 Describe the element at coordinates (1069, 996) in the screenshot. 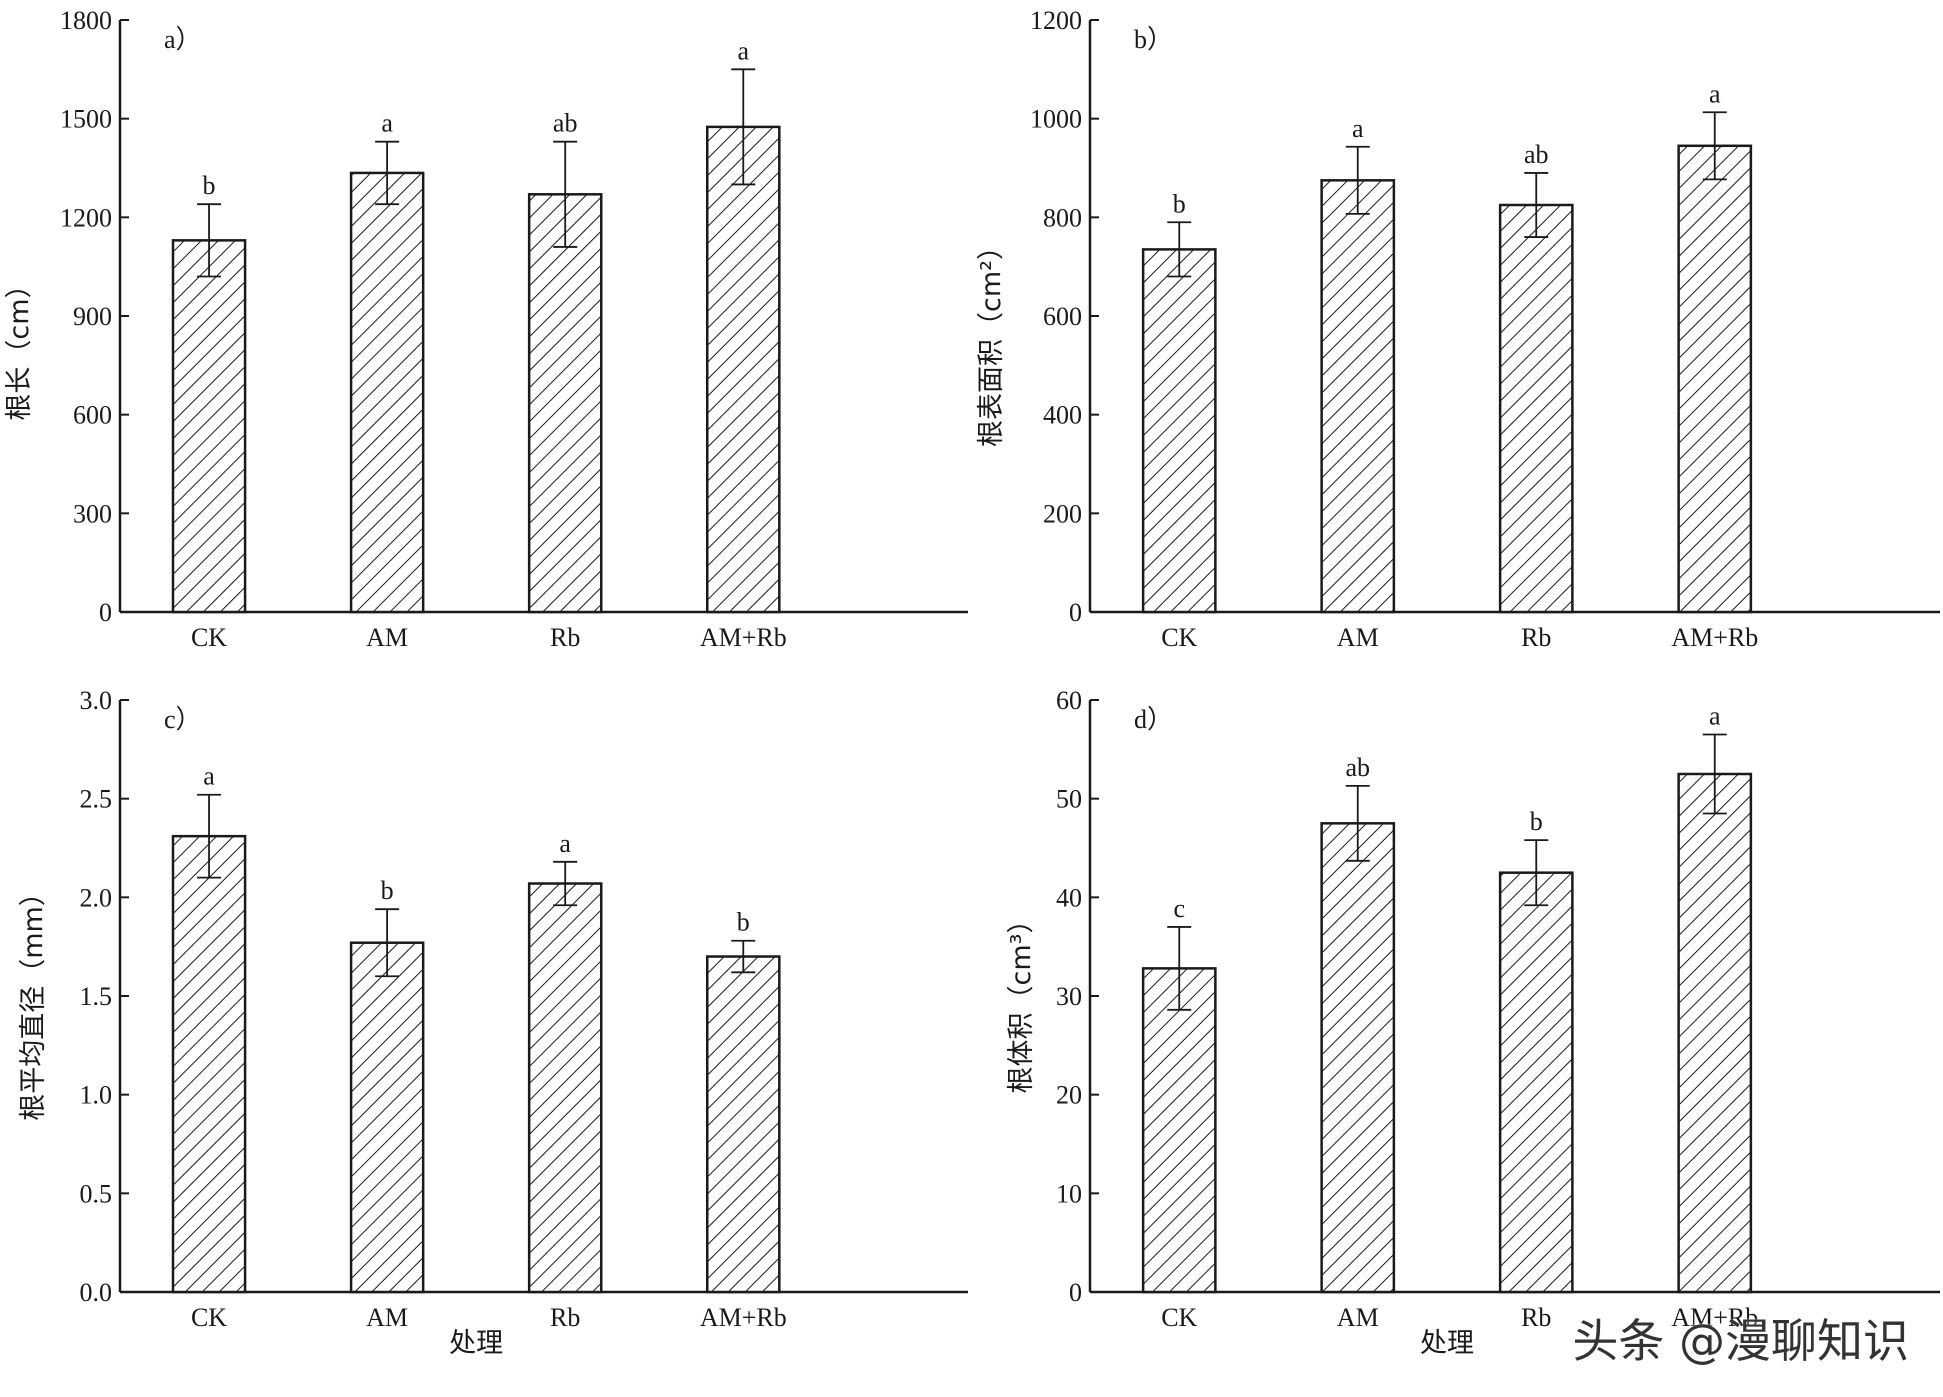

I see `y-tick-label: 30` at that location.